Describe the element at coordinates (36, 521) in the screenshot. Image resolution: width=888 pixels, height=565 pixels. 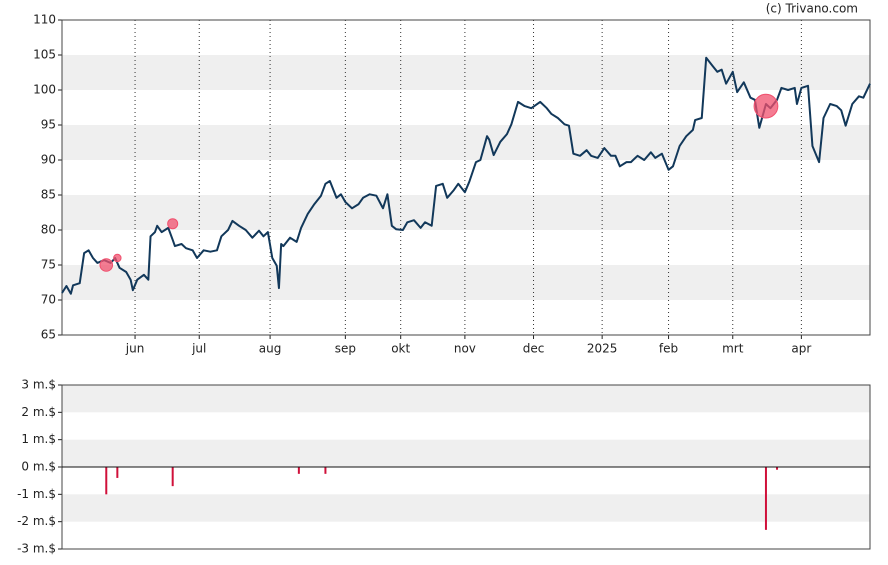
I see `y-tick-label: -2 m.$` at that location.